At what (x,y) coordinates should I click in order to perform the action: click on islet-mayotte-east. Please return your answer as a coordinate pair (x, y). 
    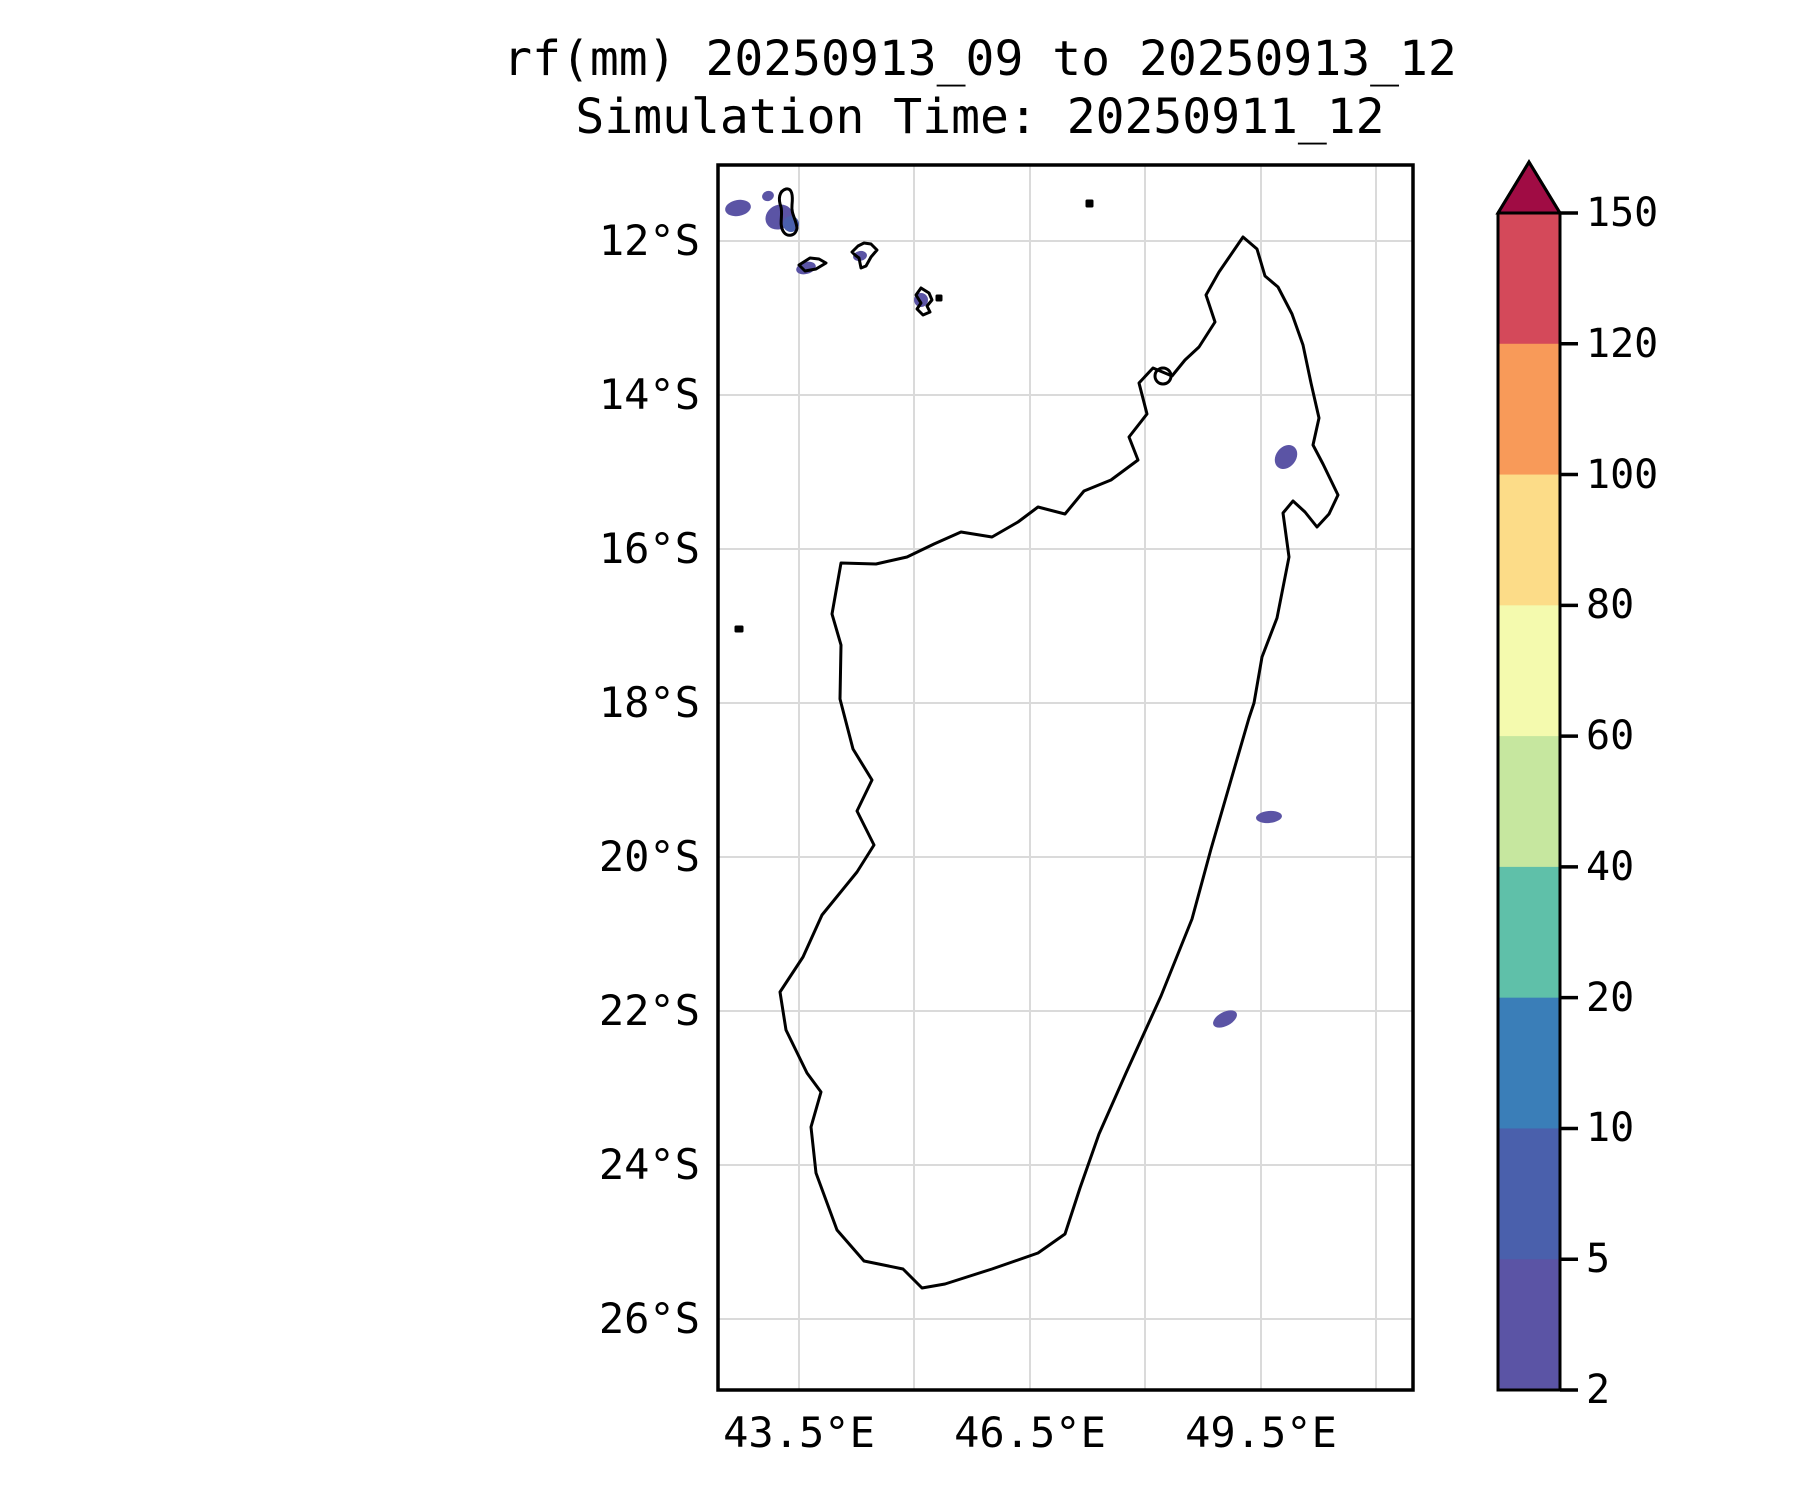
    Looking at the image, I should click on (939, 298).